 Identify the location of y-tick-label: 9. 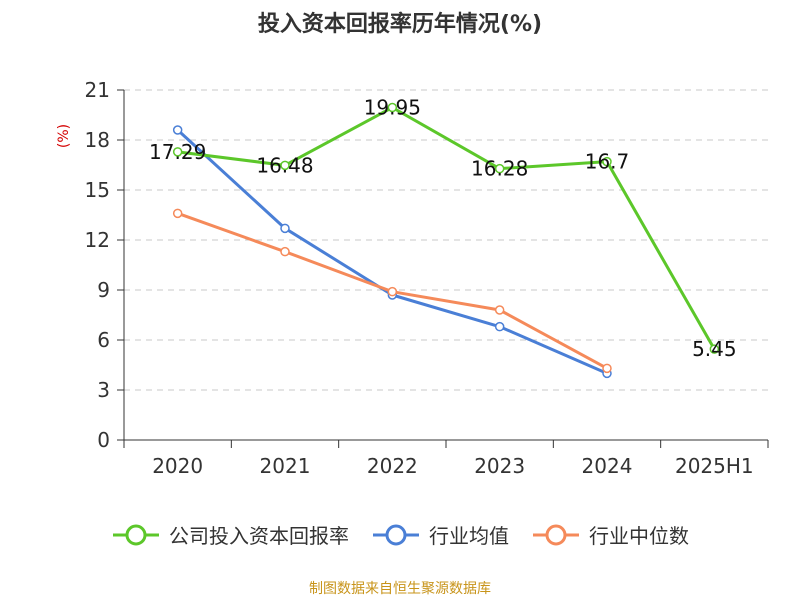
(103, 290).